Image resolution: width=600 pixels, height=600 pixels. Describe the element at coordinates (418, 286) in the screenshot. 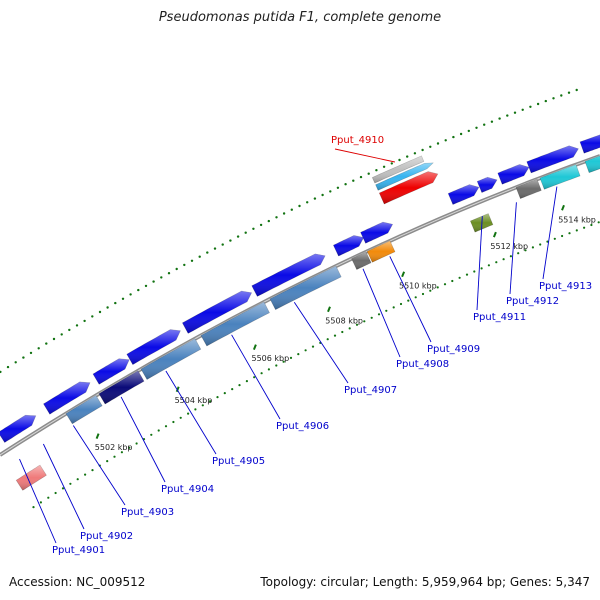

I see `tick-label: 5510 kbp` at that location.